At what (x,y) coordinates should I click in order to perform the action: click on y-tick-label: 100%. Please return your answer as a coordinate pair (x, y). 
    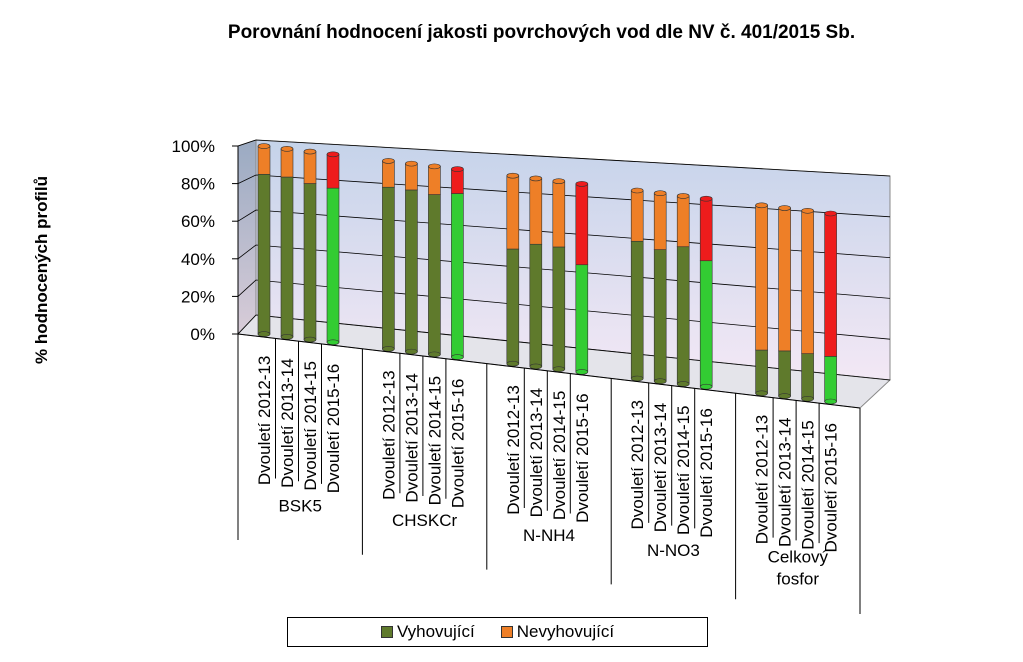
    Looking at the image, I should click on (193, 146).